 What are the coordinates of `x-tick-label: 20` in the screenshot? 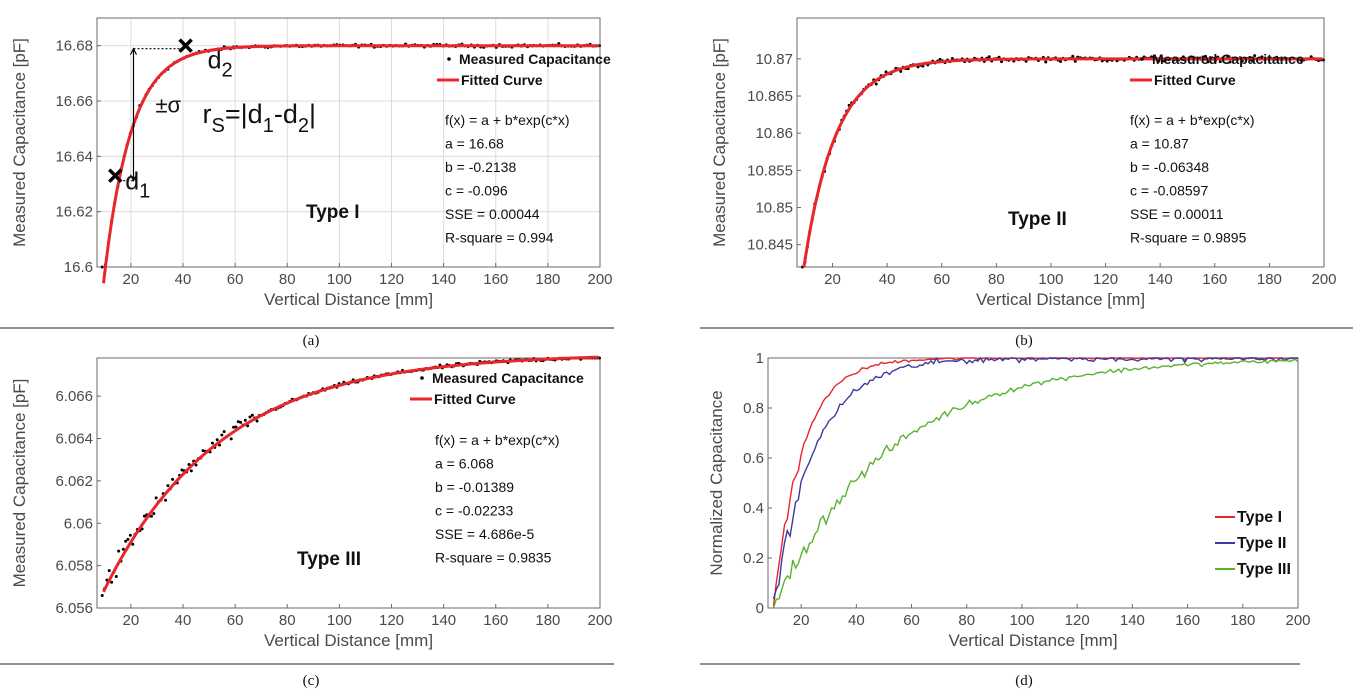 It's located at (801, 620).